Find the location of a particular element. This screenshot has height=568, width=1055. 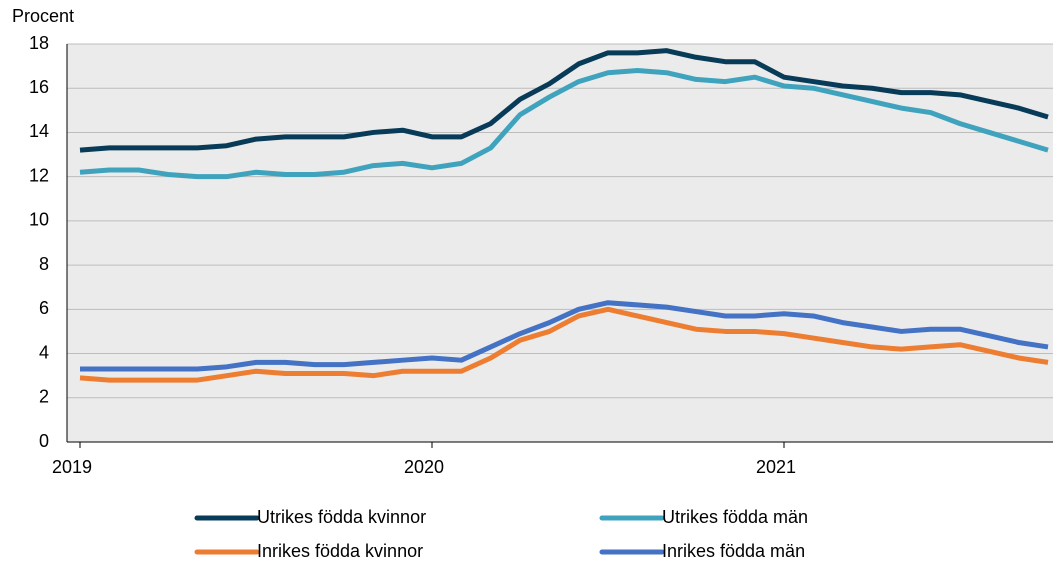

y-tick-label: 8 is located at coordinates (44, 264).